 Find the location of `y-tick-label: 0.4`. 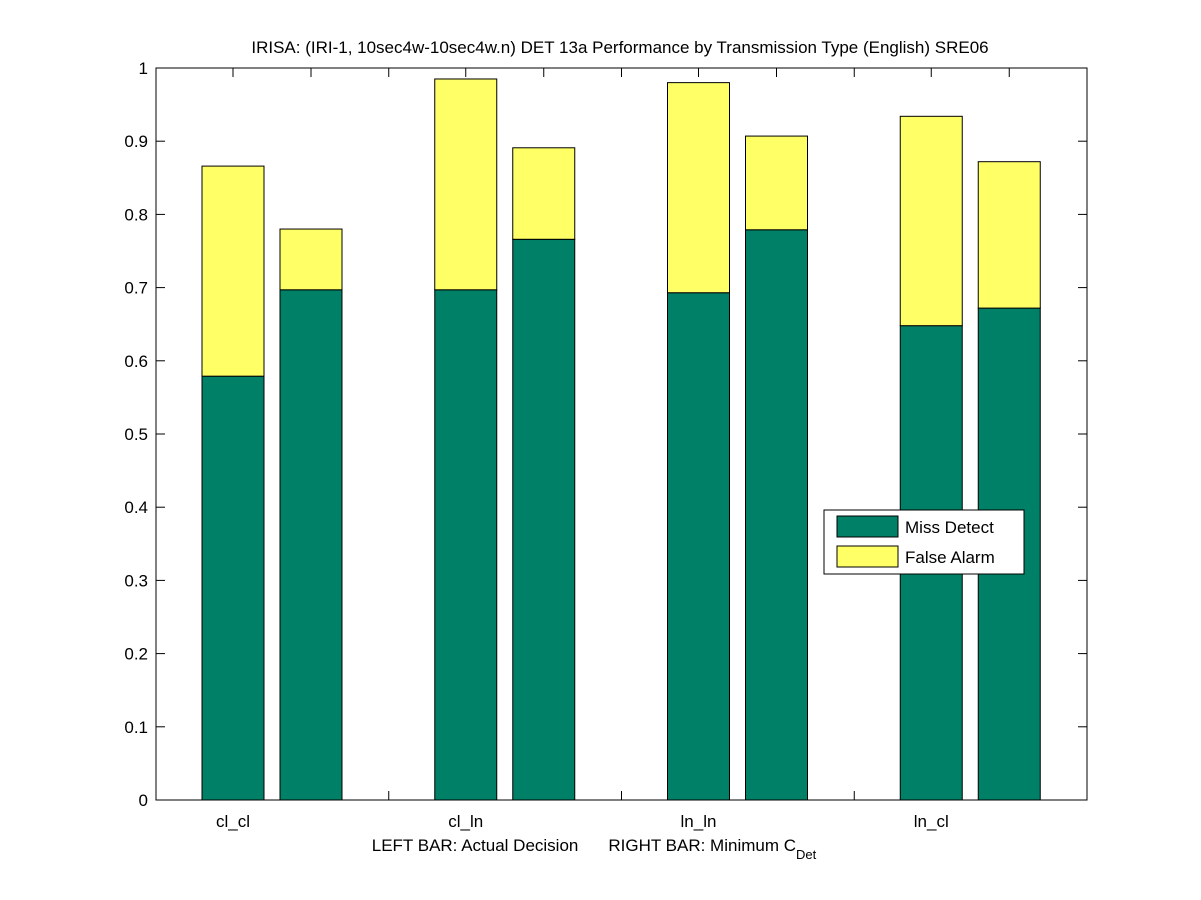

y-tick-label: 0.4 is located at coordinates (136, 507).